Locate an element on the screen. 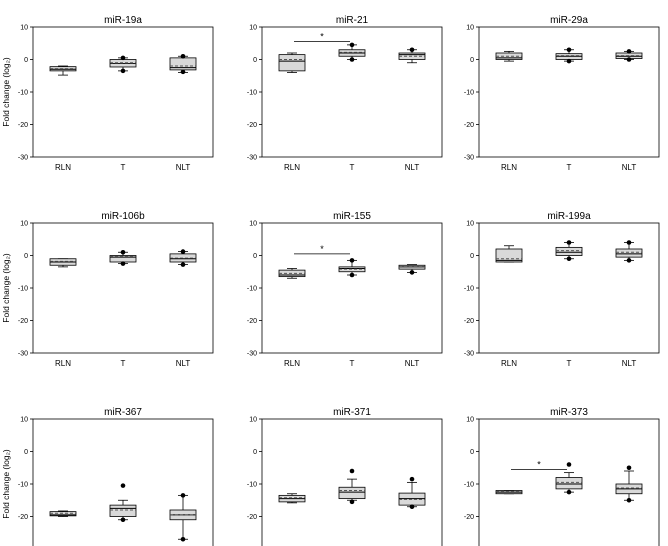  chart-title: miR-29a is located at coordinates (569, 20).